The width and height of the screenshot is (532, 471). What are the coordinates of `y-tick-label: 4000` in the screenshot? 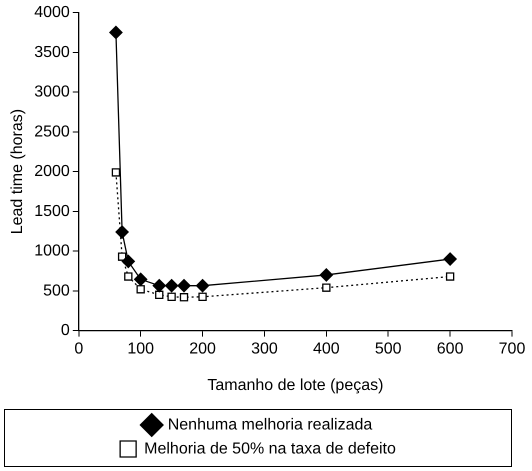 It's located at (52, 13).